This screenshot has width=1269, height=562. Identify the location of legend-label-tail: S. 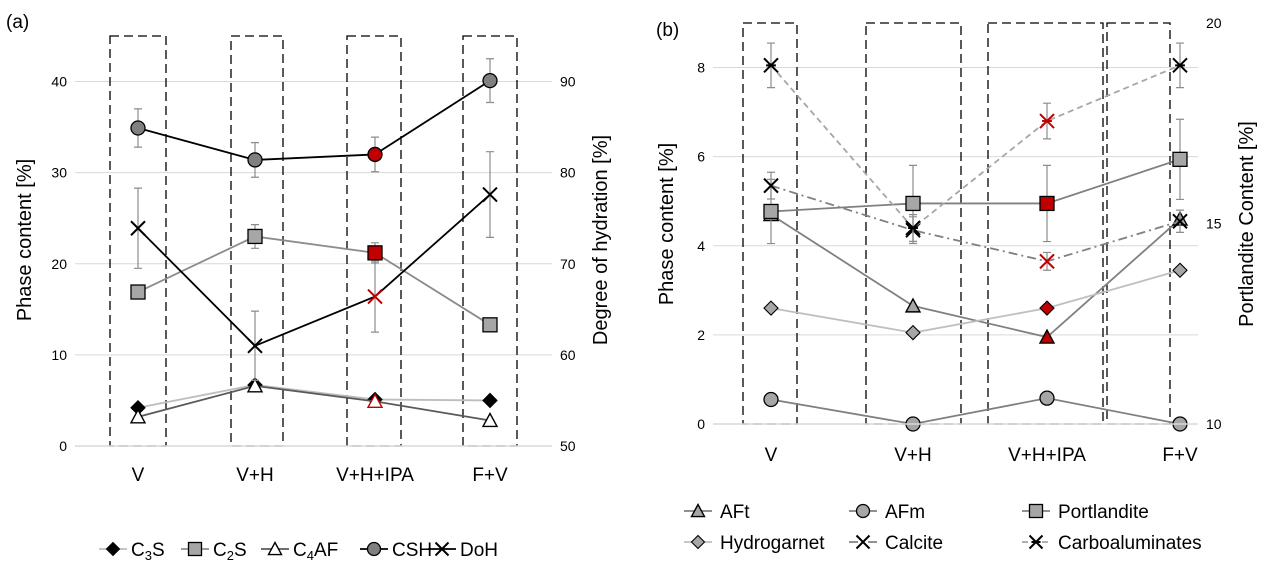
(240, 550).